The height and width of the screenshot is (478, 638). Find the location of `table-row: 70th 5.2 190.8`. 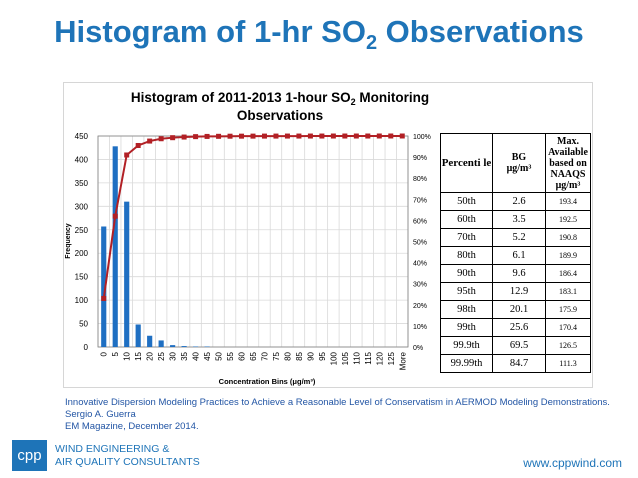

table-row: 70th 5.2 190.8 is located at coordinates (515, 237).